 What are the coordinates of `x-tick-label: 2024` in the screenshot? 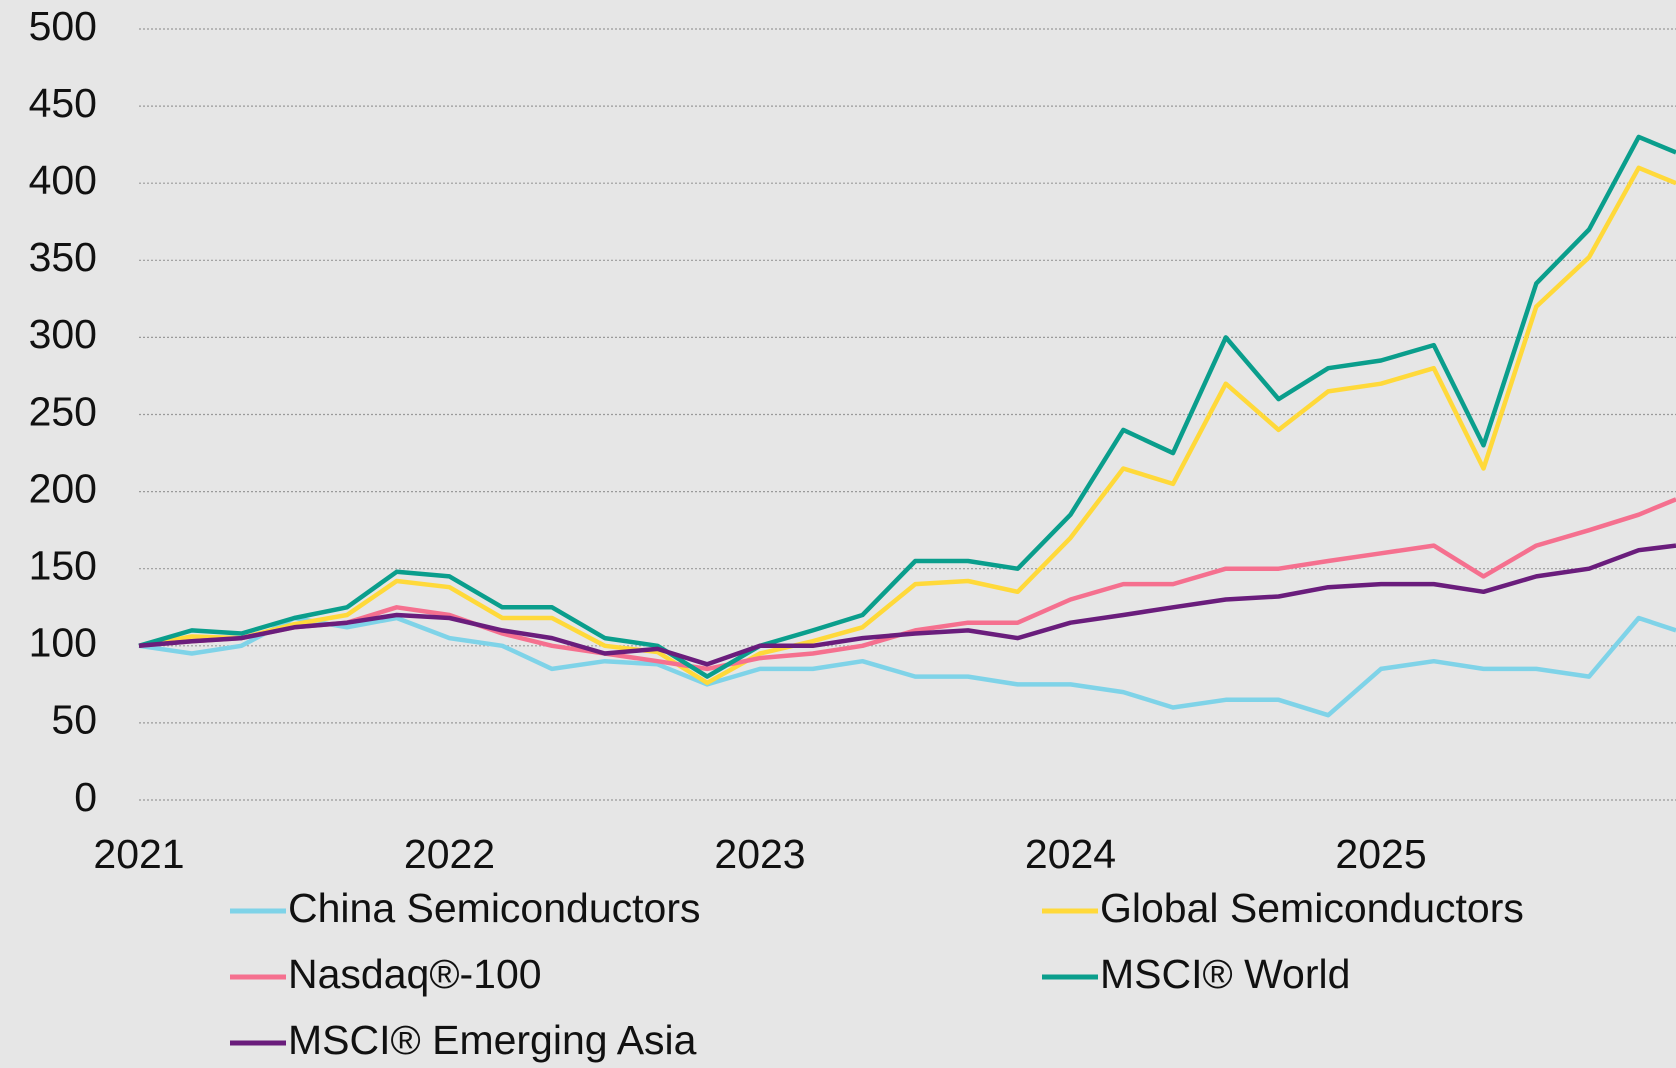 It's located at (1070, 854).